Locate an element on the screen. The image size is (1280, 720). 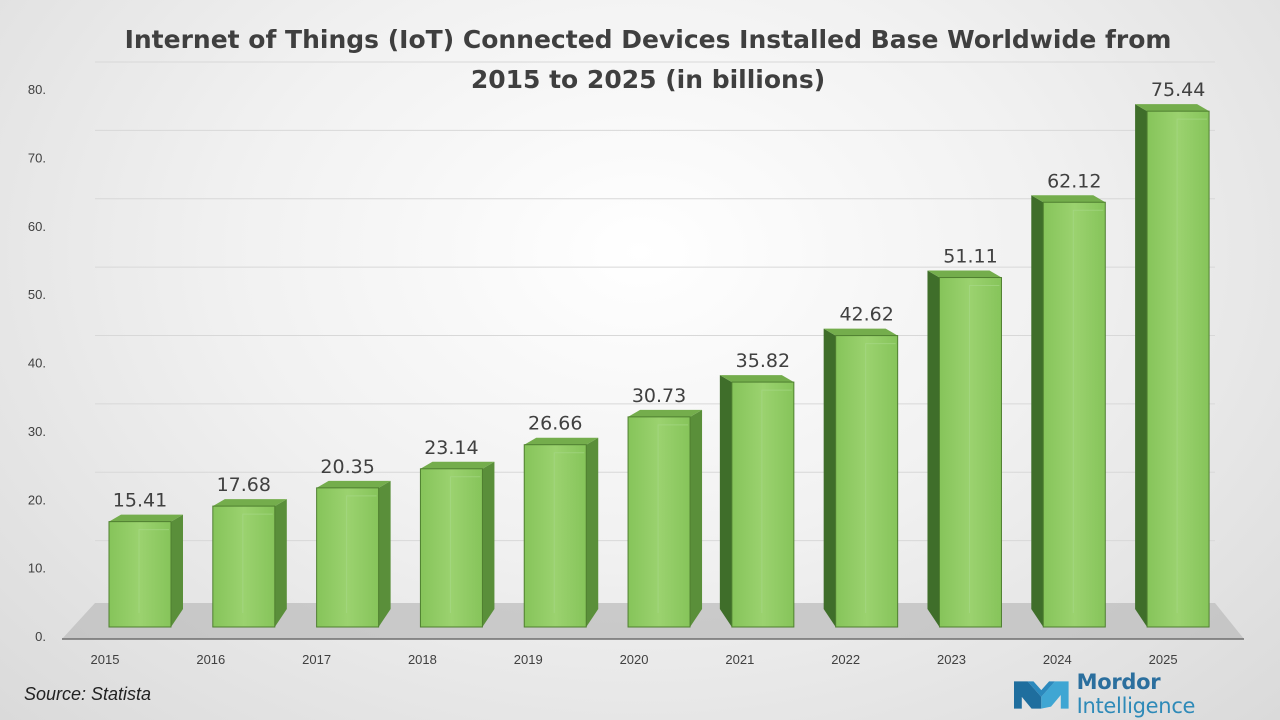
brand-logo-block: Mordor Intelligence is located at coordinates (1147, 694).